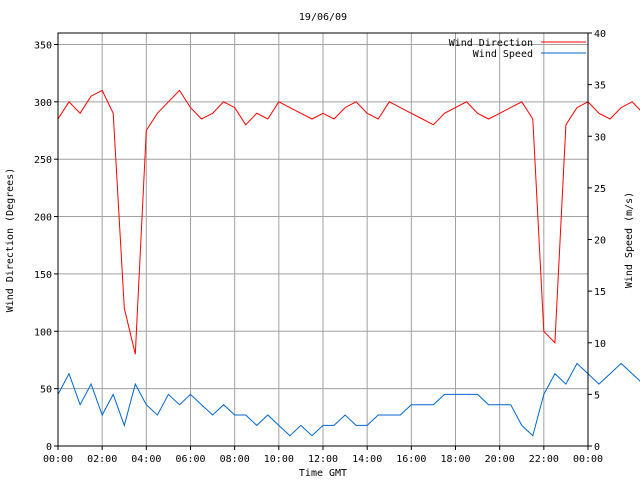 The width and height of the screenshot is (640, 480). I want to click on chart-title: 19/06/09, so click(323, 17).